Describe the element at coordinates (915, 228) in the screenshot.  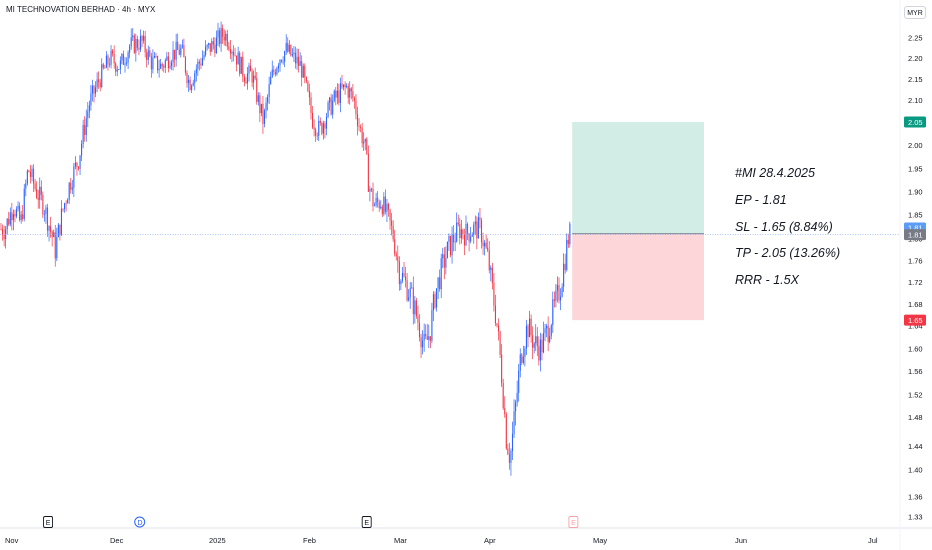
I see `price-price-badge-label: 1.81` at that location.